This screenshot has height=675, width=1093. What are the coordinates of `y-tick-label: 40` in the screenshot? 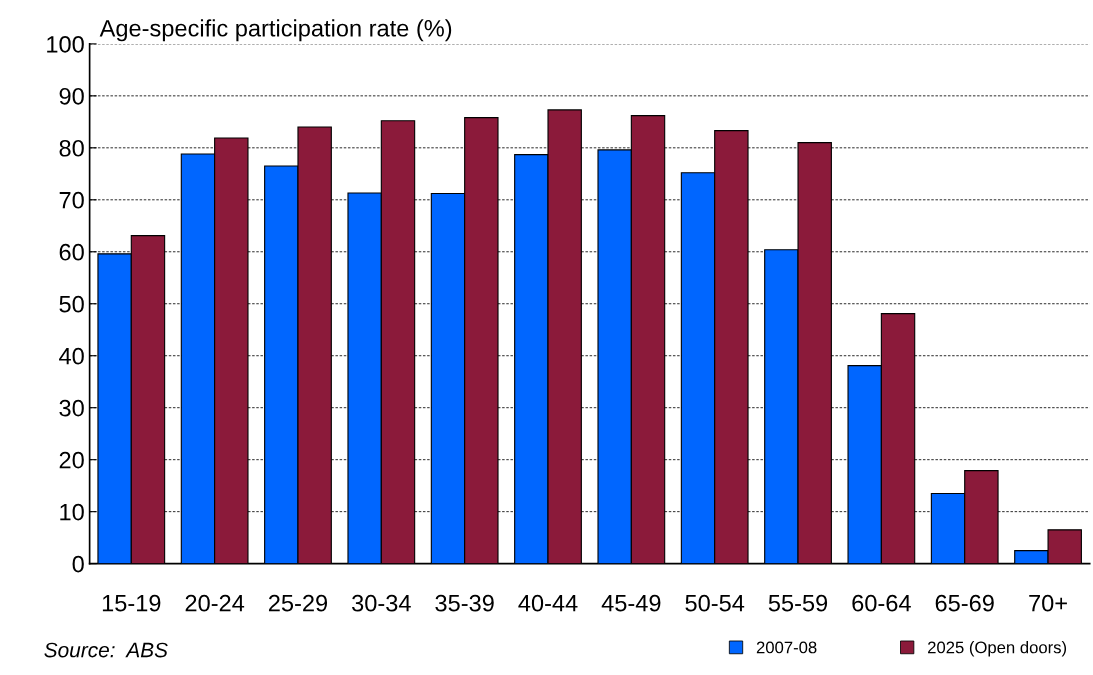 It's located at (71, 356).